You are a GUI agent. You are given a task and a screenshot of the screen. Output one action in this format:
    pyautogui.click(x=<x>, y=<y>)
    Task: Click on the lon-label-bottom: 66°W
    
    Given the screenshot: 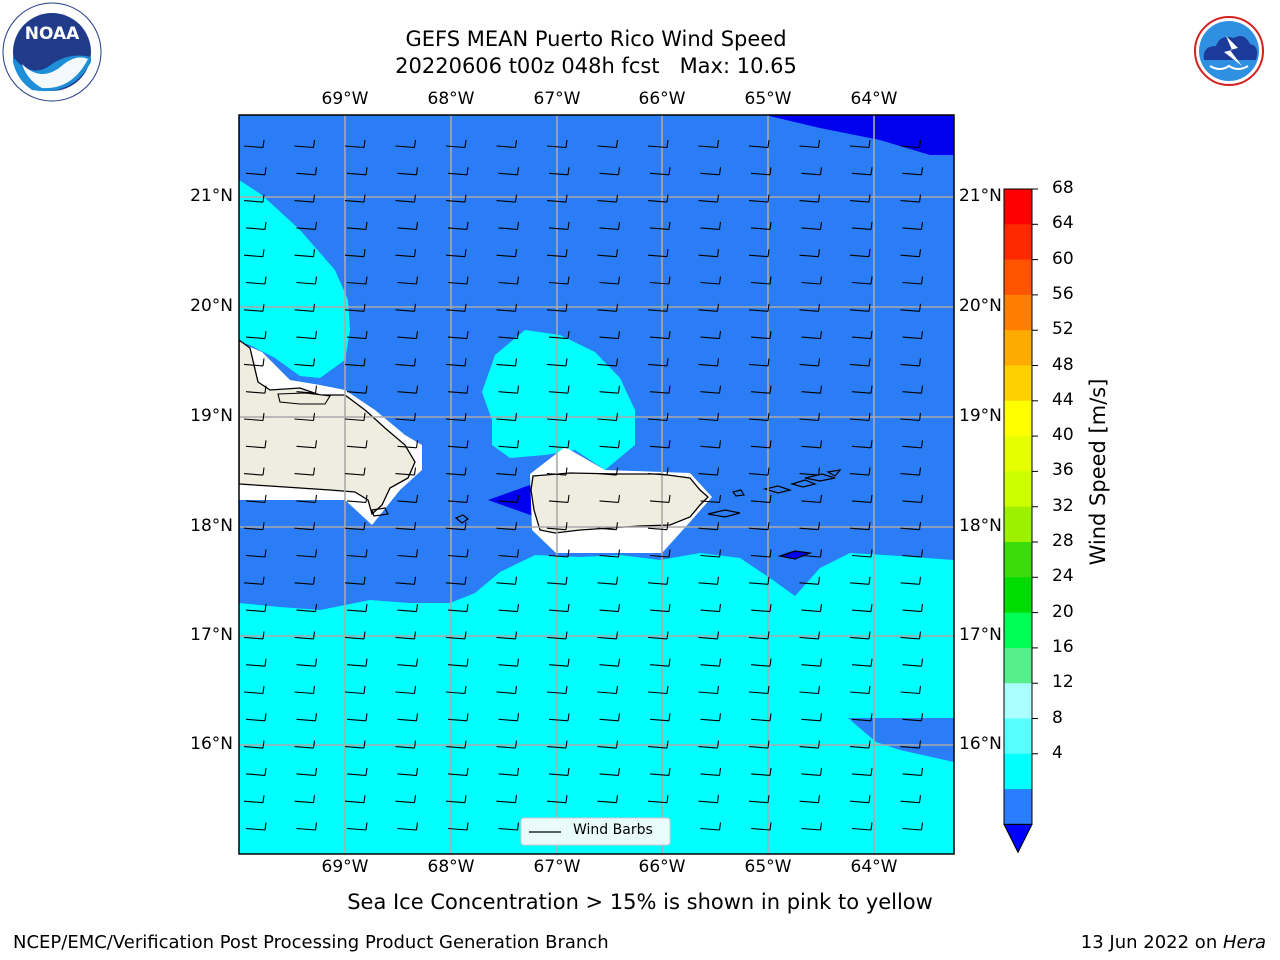 What is the action you would take?
    pyautogui.click(x=662, y=867)
    